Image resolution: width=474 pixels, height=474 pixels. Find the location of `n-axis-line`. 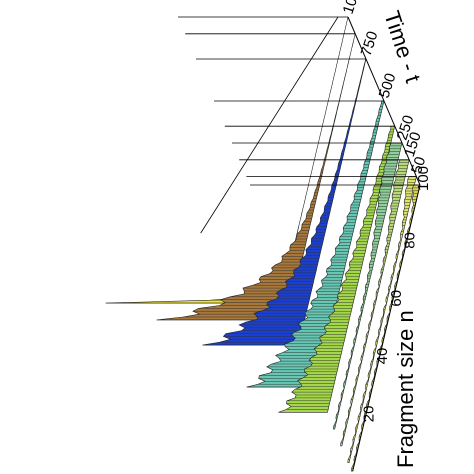

n-axis-line is located at coordinates (386, 328).